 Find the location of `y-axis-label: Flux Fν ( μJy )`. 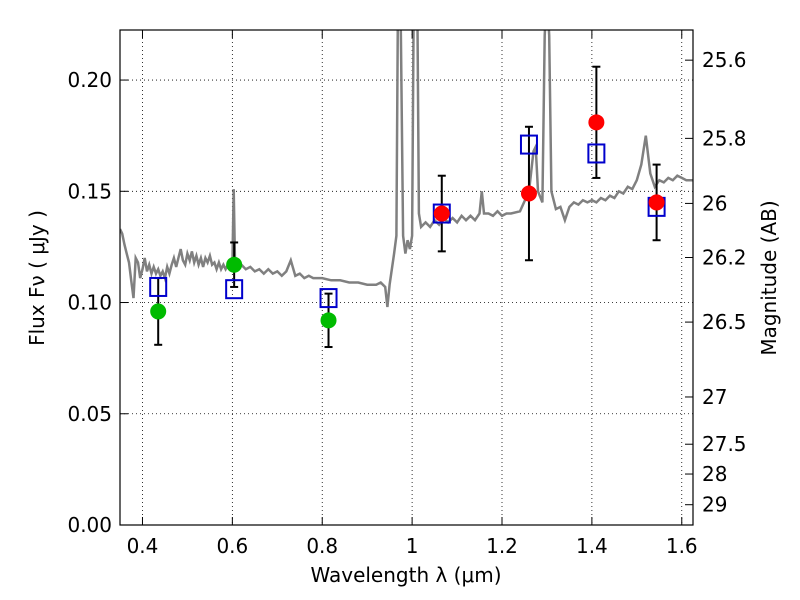

y-axis-label: Flux Fν ( μJy ) is located at coordinates (37, 278).